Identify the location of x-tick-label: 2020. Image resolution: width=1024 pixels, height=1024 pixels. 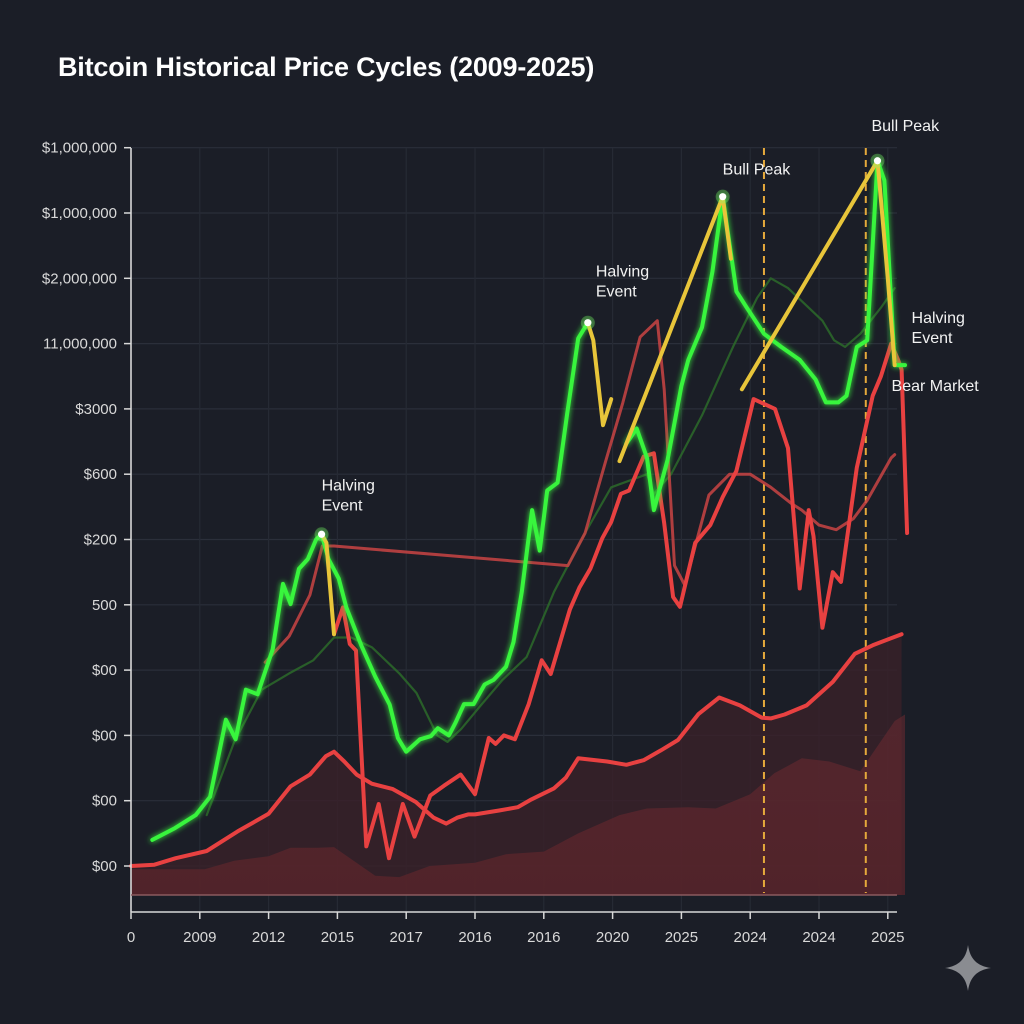
(612, 937).